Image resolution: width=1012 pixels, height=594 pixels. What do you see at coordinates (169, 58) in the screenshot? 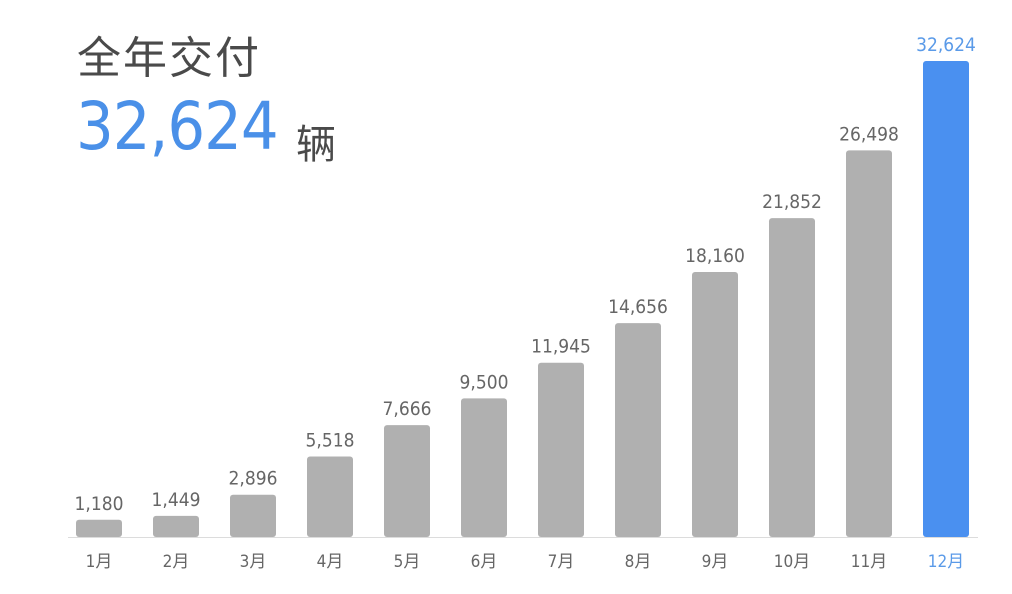
I see `chart-title: 全年交付` at bounding box center [169, 58].